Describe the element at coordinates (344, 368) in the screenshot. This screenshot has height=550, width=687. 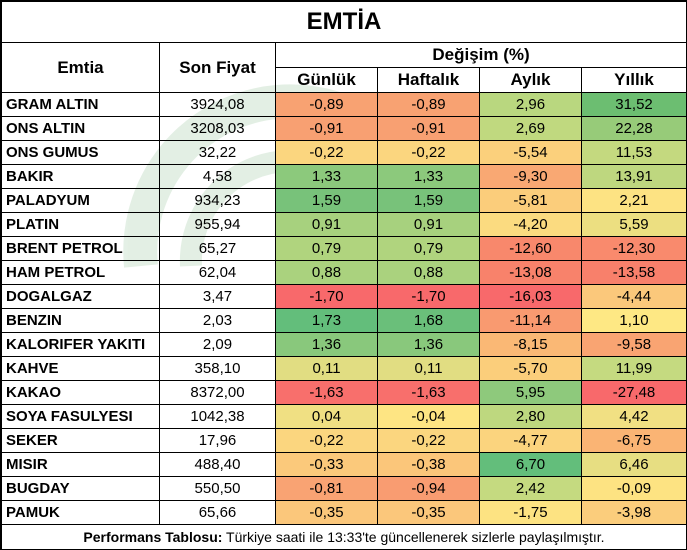
I see `table-row: KAHVE 358,10 0,11 0,11 -5,70 11,99` at that location.